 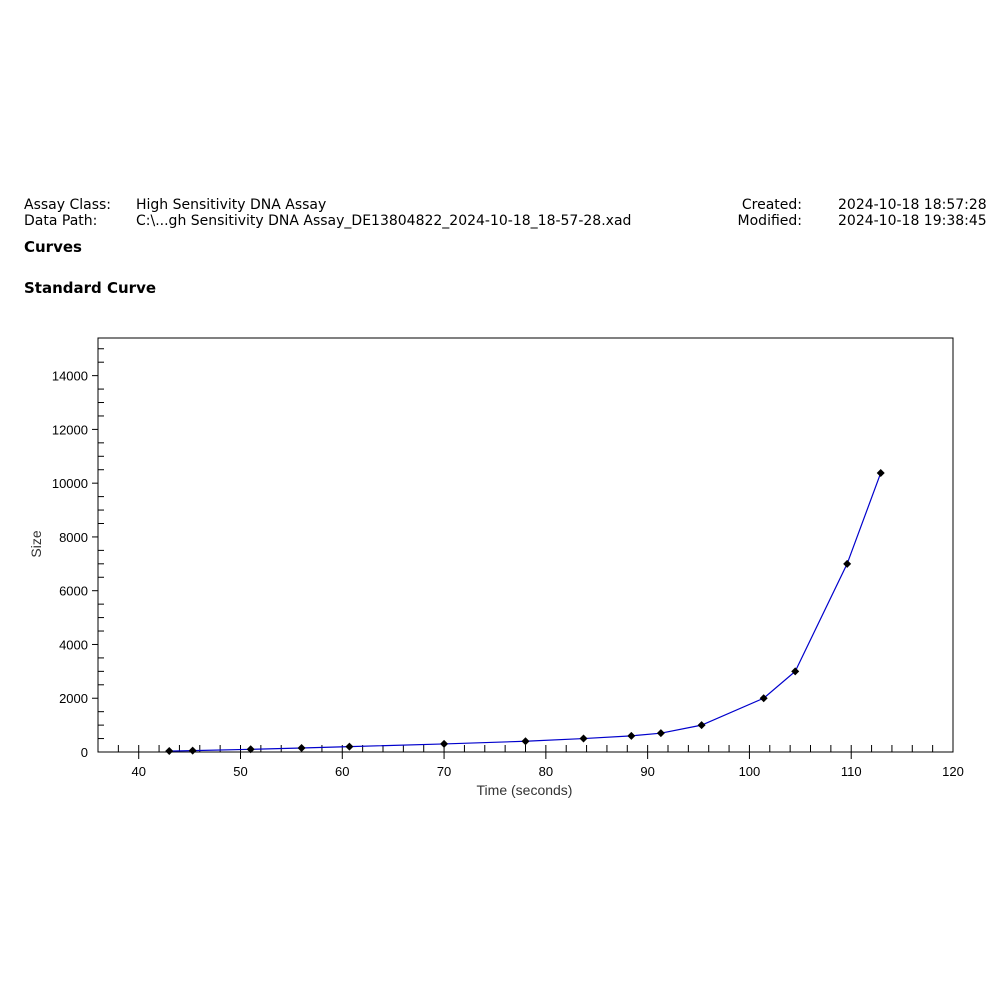 What do you see at coordinates (90, 288) in the screenshot?
I see `standard-curve-heading: Standard Curve` at bounding box center [90, 288].